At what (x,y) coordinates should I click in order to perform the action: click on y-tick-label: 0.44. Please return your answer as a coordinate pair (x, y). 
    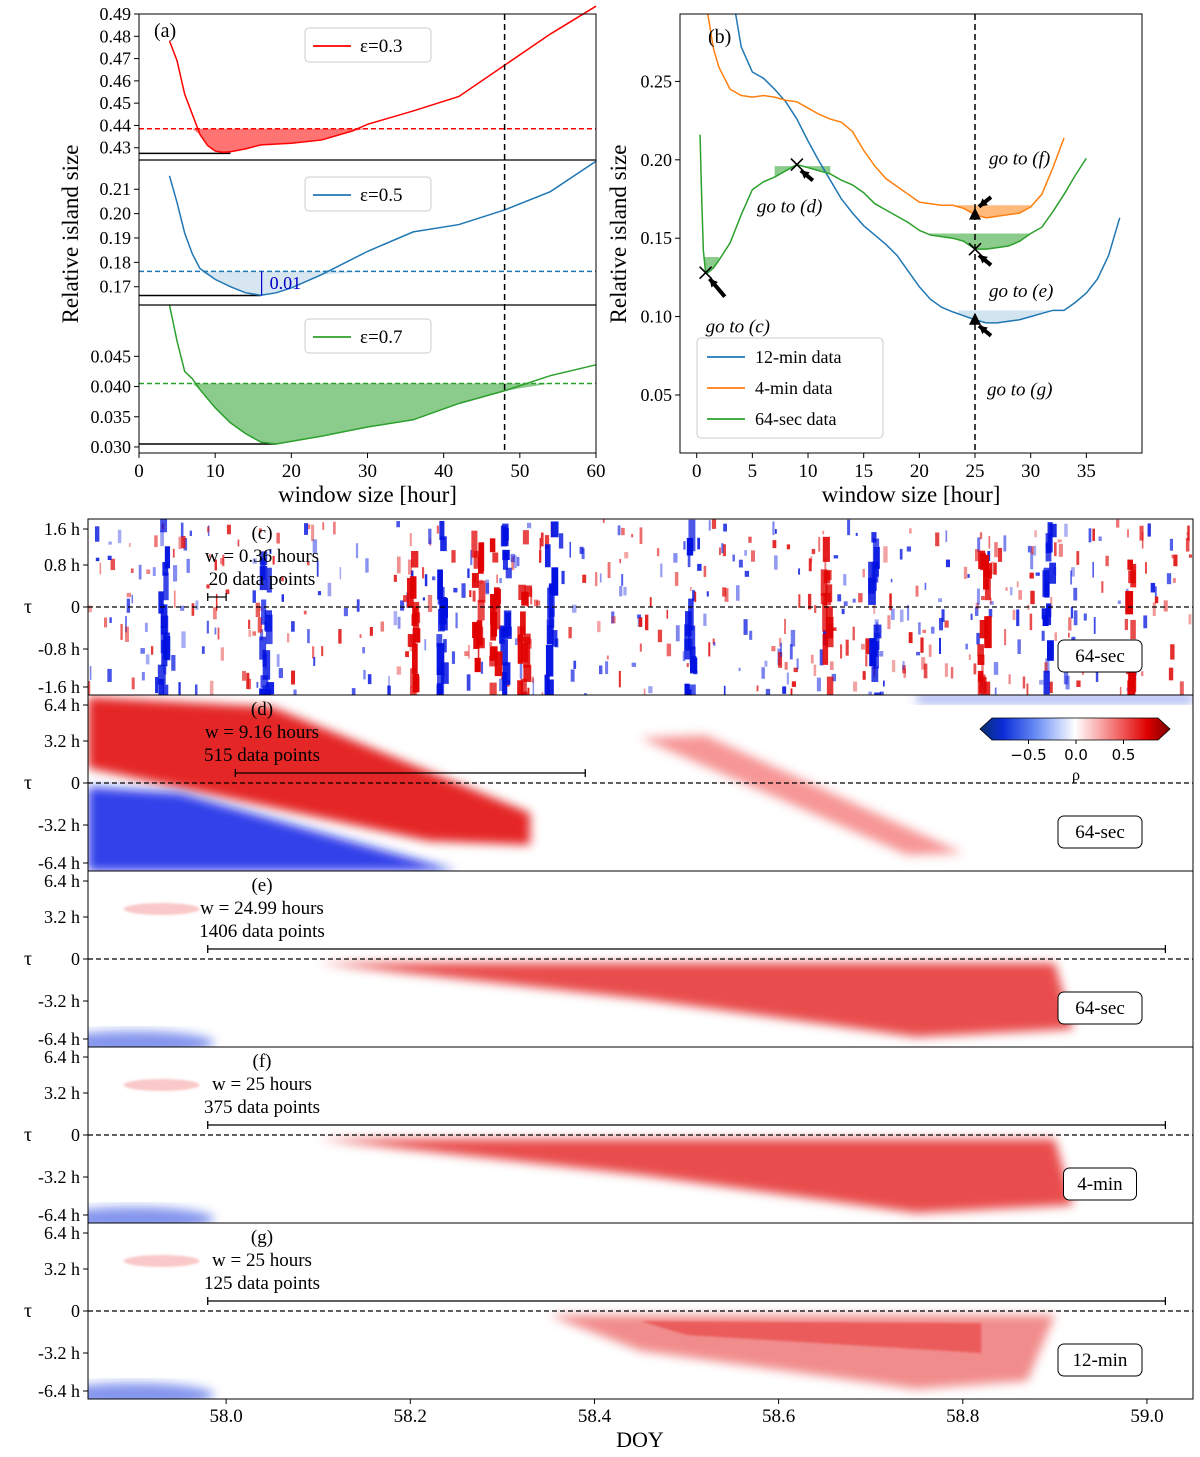
    Looking at the image, I should click on (116, 125).